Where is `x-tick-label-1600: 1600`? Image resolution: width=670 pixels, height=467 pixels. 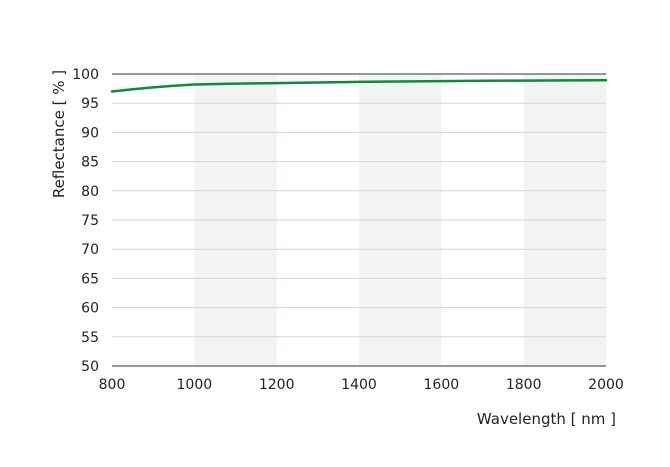
x-tick-label-1600: 1600 is located at coordinates (442, 385).